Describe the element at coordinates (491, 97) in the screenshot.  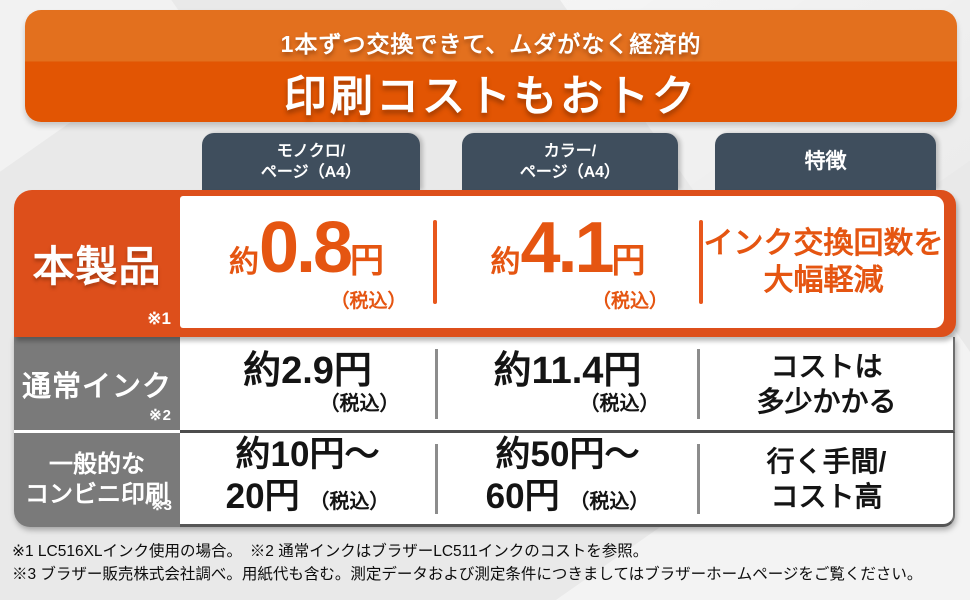
I see `banner-title: 印刷コストもおトク` at that location.